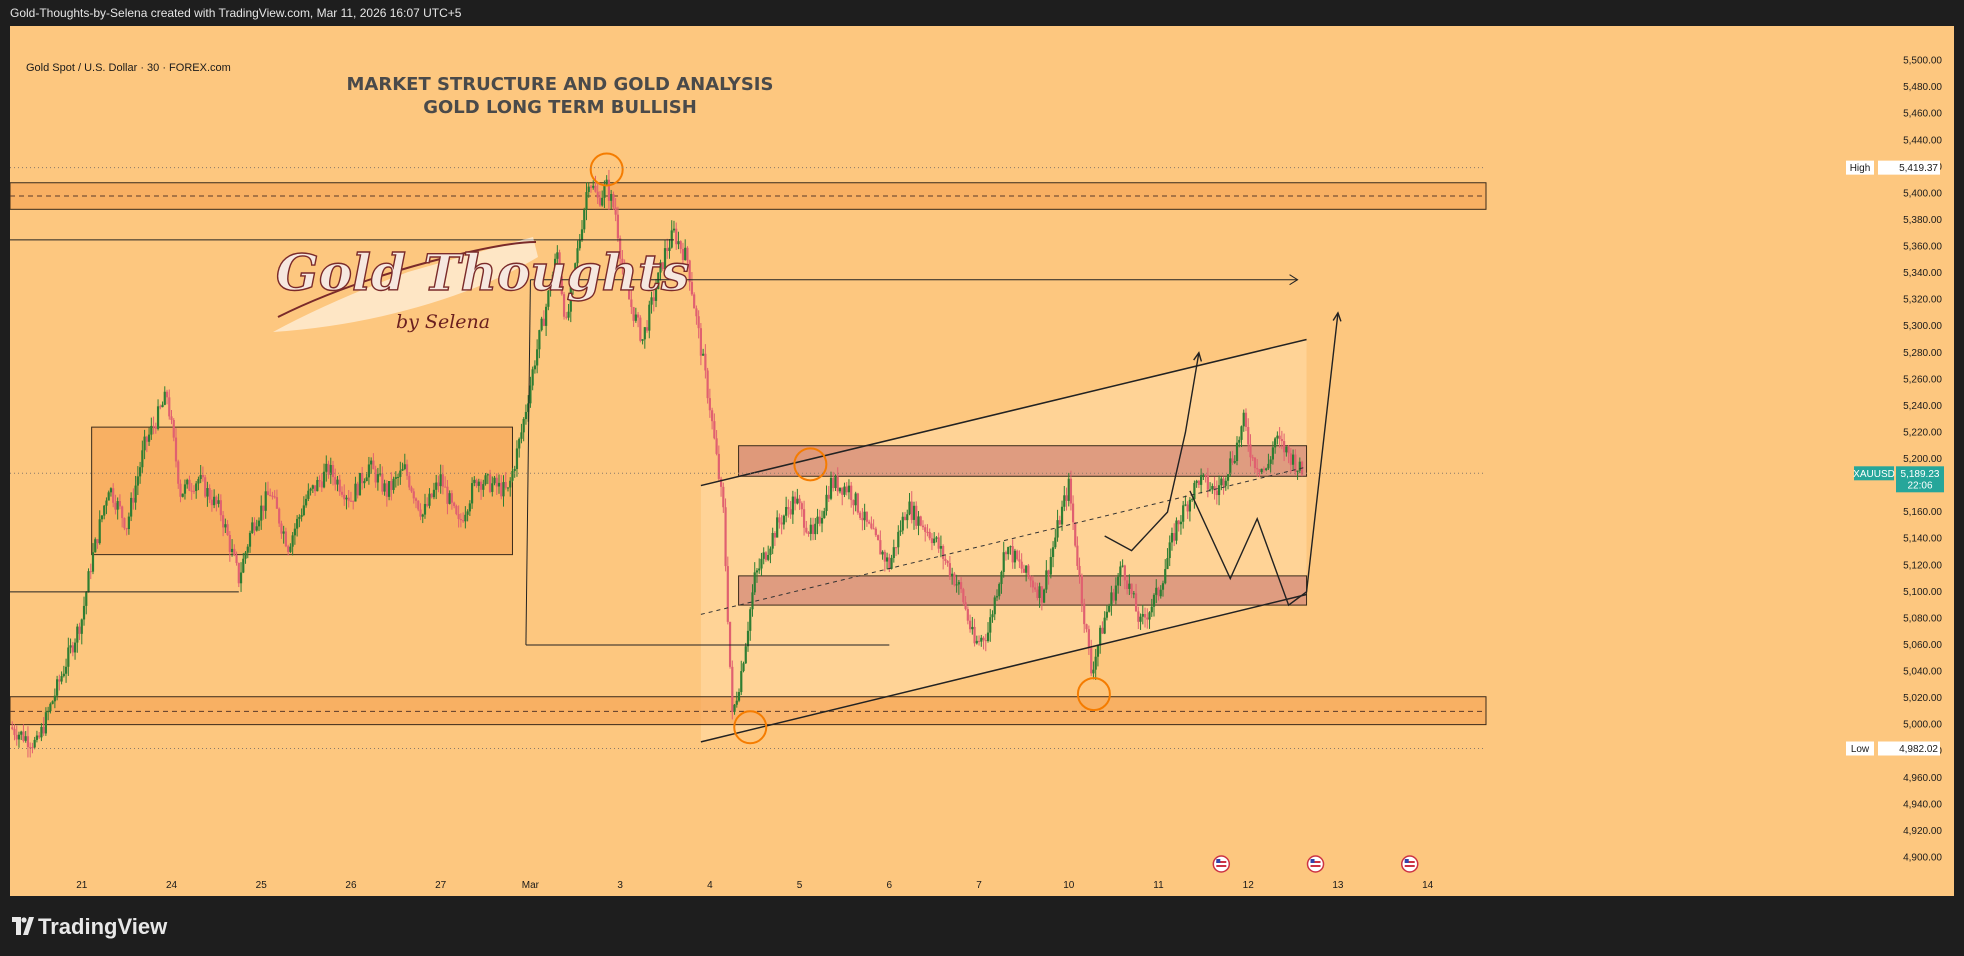 The height and width of the screenshot is (956, 1964). I want to click on tradingview-logo-icon, so click(23, 927).